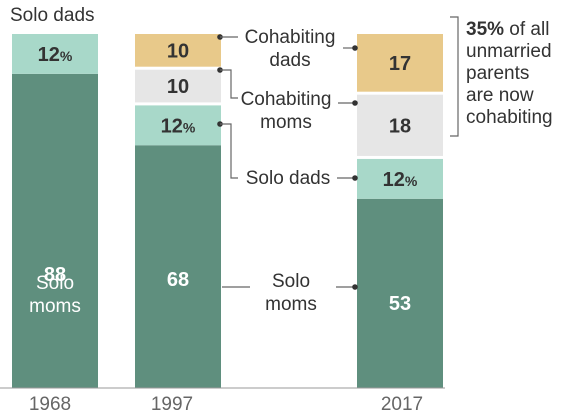 Image resolution: width=565 pixels, height=415 pixels. Describe the element at coordinates (178, 266) in the screenshot. I see `bar-solo-moms-1997` at that location.